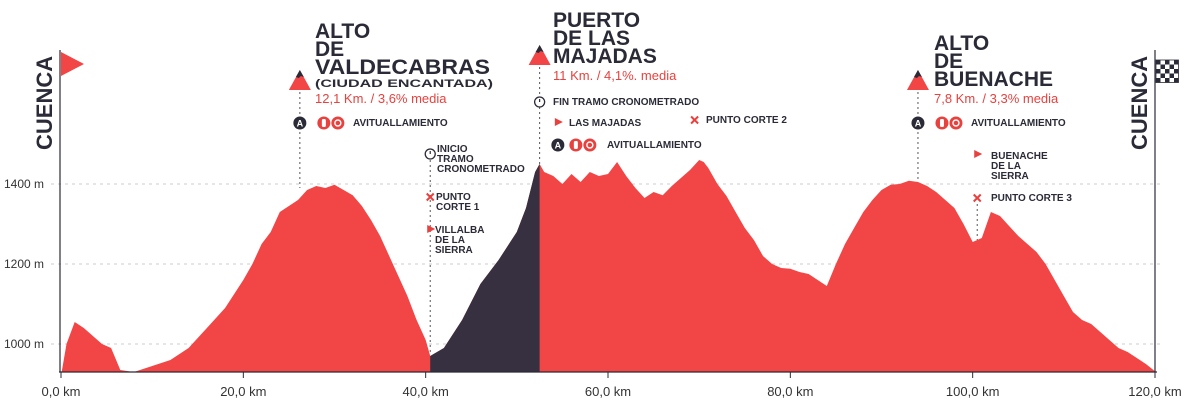  What do you see at coordinates (993, 79) in the screenshot?
I see `climb-title-line: BUENACHE` at bounding box center [993, 79].